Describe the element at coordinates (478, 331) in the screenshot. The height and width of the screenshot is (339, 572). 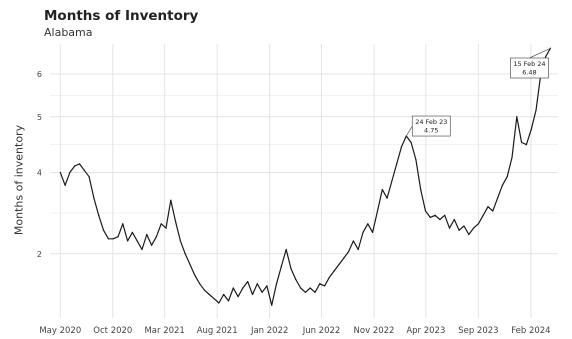
I see `x-tick-label: Sep 2023` at that location.